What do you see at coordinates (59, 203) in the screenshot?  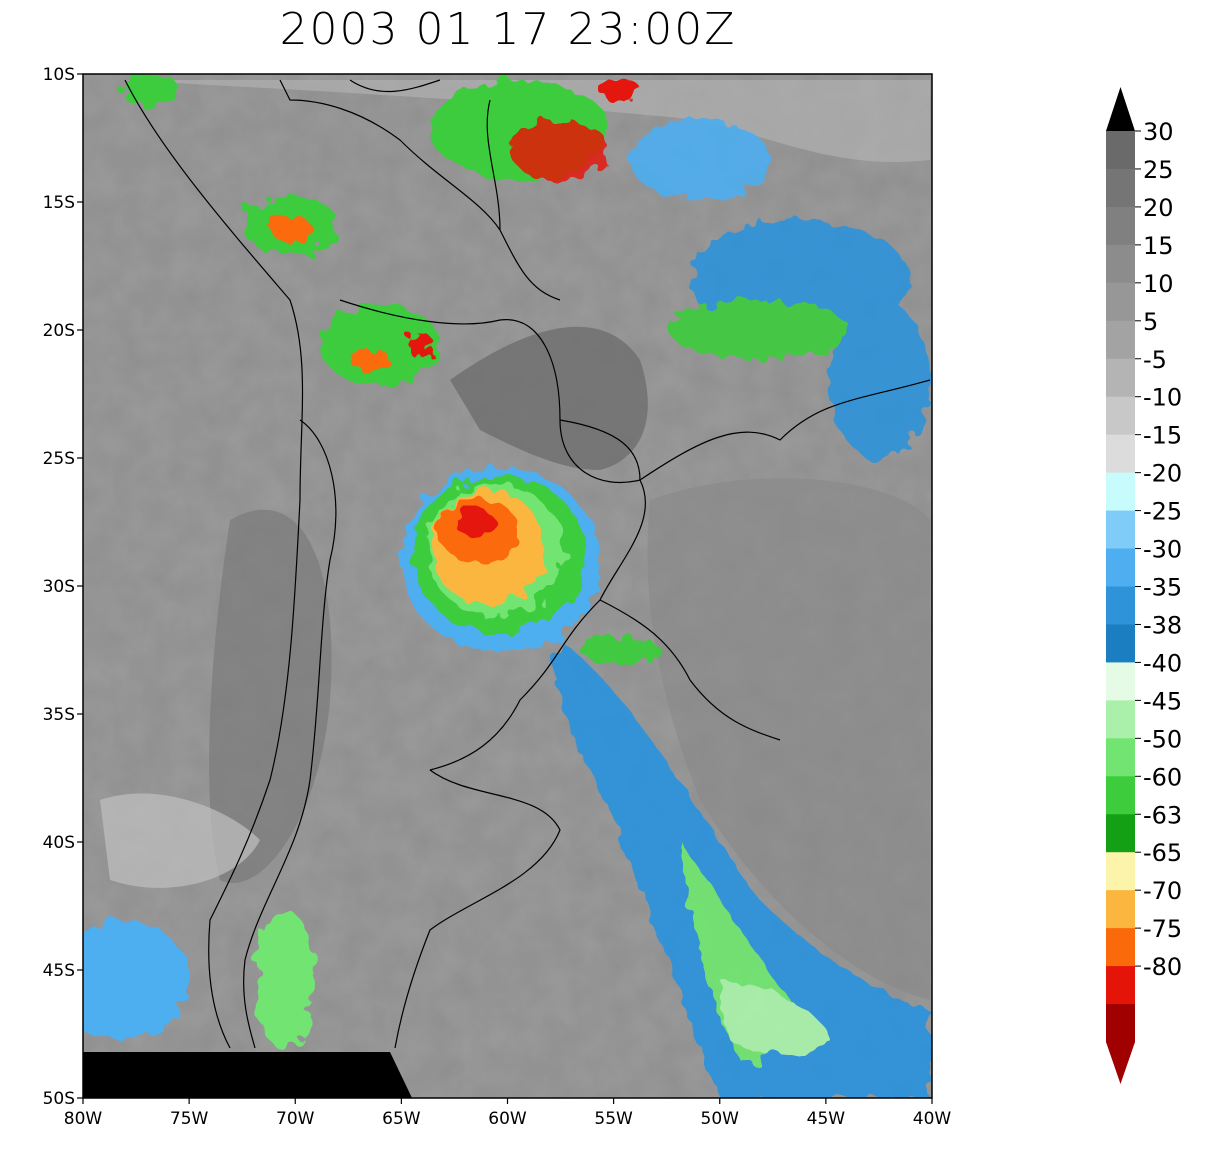 I see `lat-tick-label: 15S` at bounding box center [59, 203].